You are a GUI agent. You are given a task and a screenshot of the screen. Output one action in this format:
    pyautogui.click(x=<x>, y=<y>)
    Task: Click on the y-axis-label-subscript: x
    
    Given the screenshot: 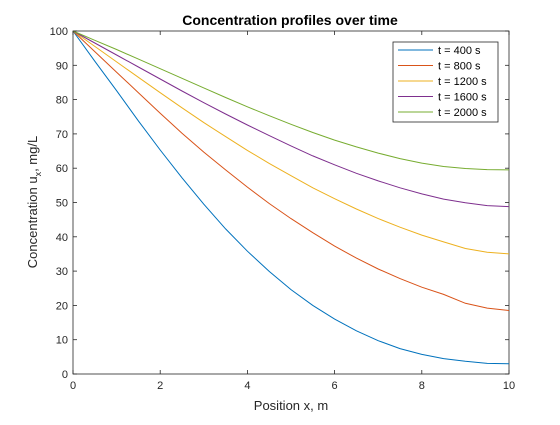 What is the action you would take?
    pyautogui.click(x=38, y=173)
    